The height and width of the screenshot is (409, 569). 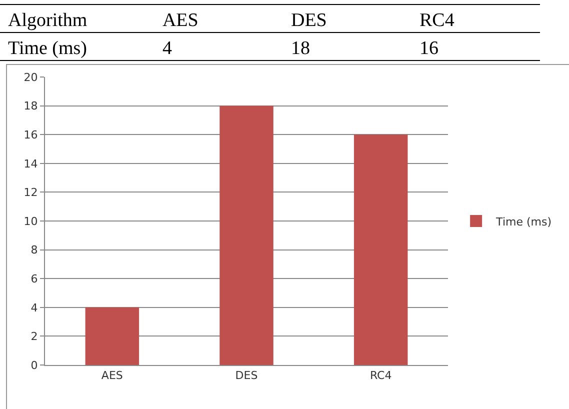 What do you see at coordinates (31, 77) in the screenshot?
I see `y-tick-label: 20` at bounding box center [31, 77].